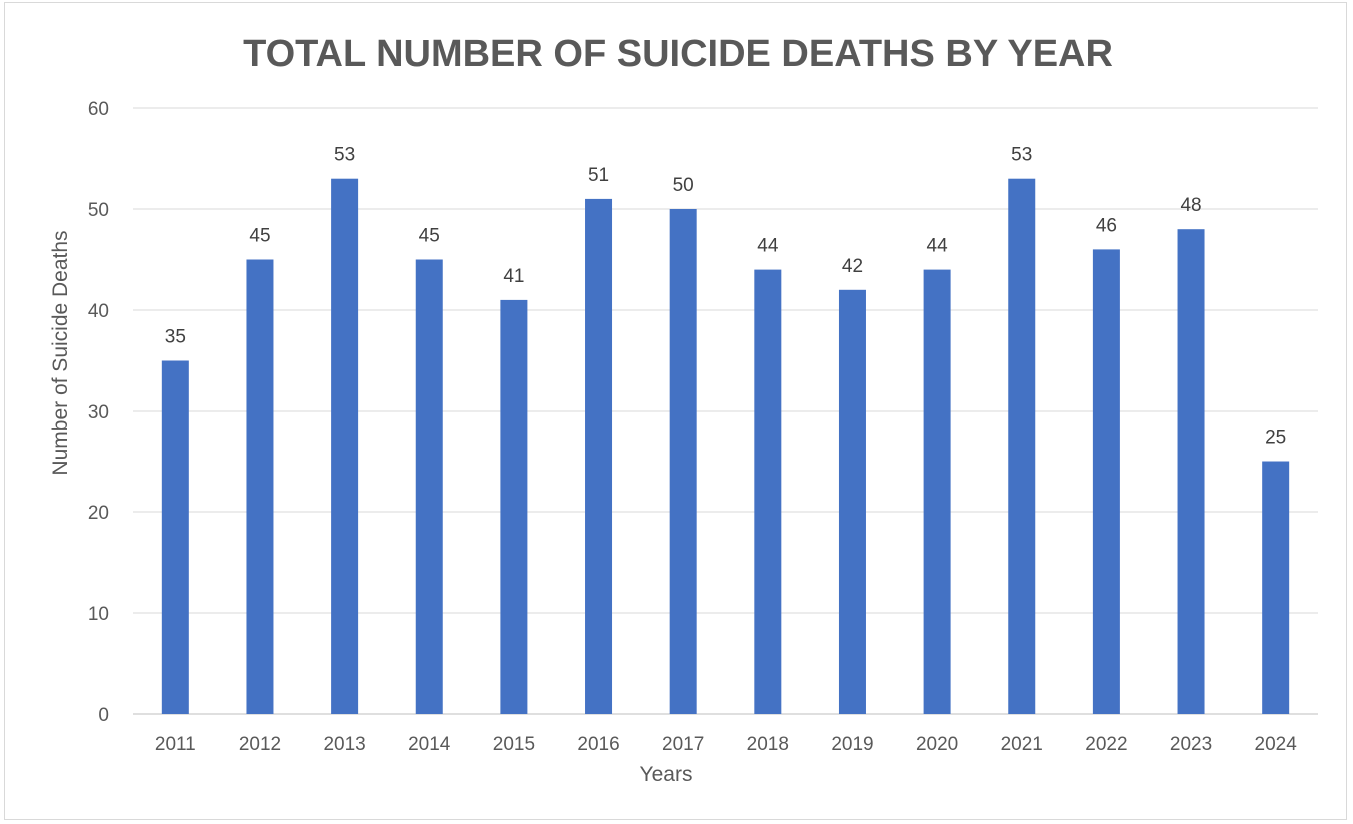 The width and height of the screenshot is (1353, 824). Describe the element at coordinates (259, 236) in the screenshot. I see `data-label-2012: 45` at that location.